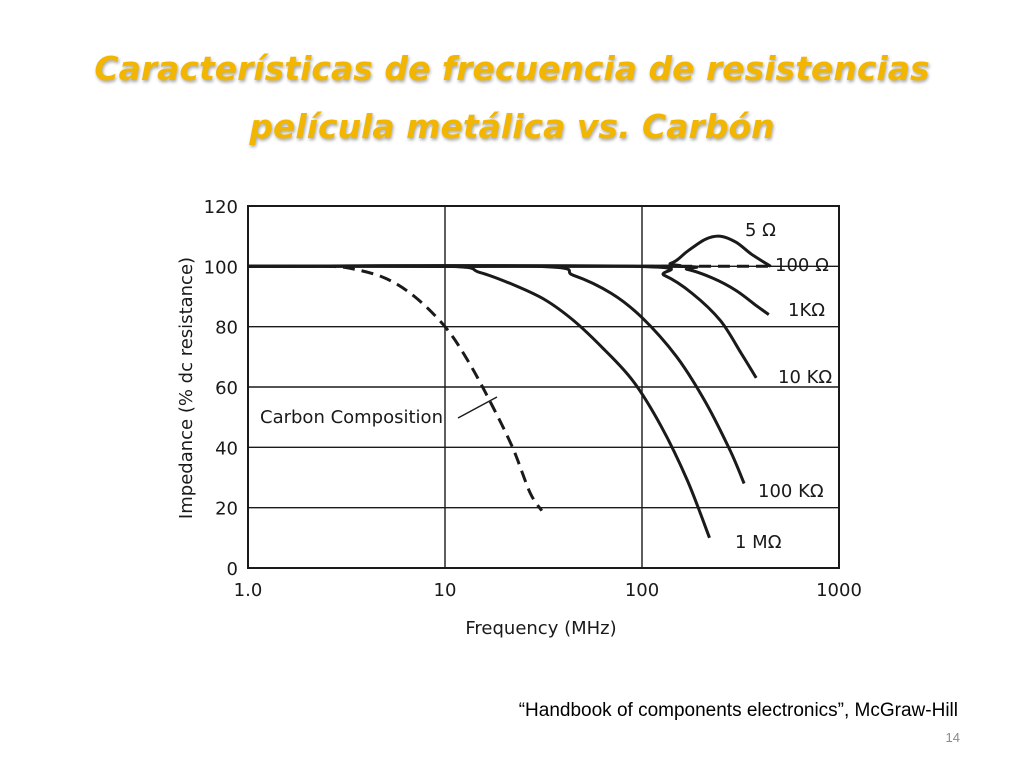 This screenshot has height=768, width=1024. Describe the element at coordinates (642, 590) in the screenshot. I see `x-tick-label-100: 100` at that location.